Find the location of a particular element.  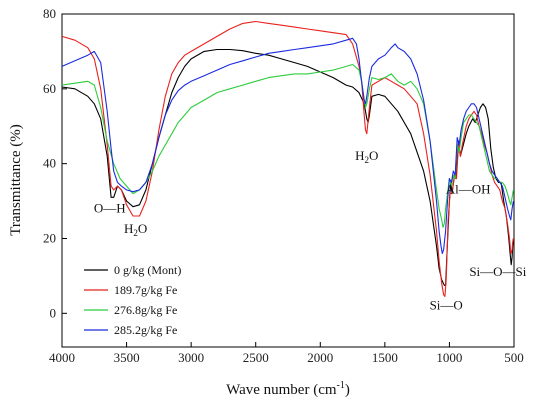

x-axis-ticks: 4000 3500 3000 2500 2000 1500 1000 500 is located at coordinates (286, 353).